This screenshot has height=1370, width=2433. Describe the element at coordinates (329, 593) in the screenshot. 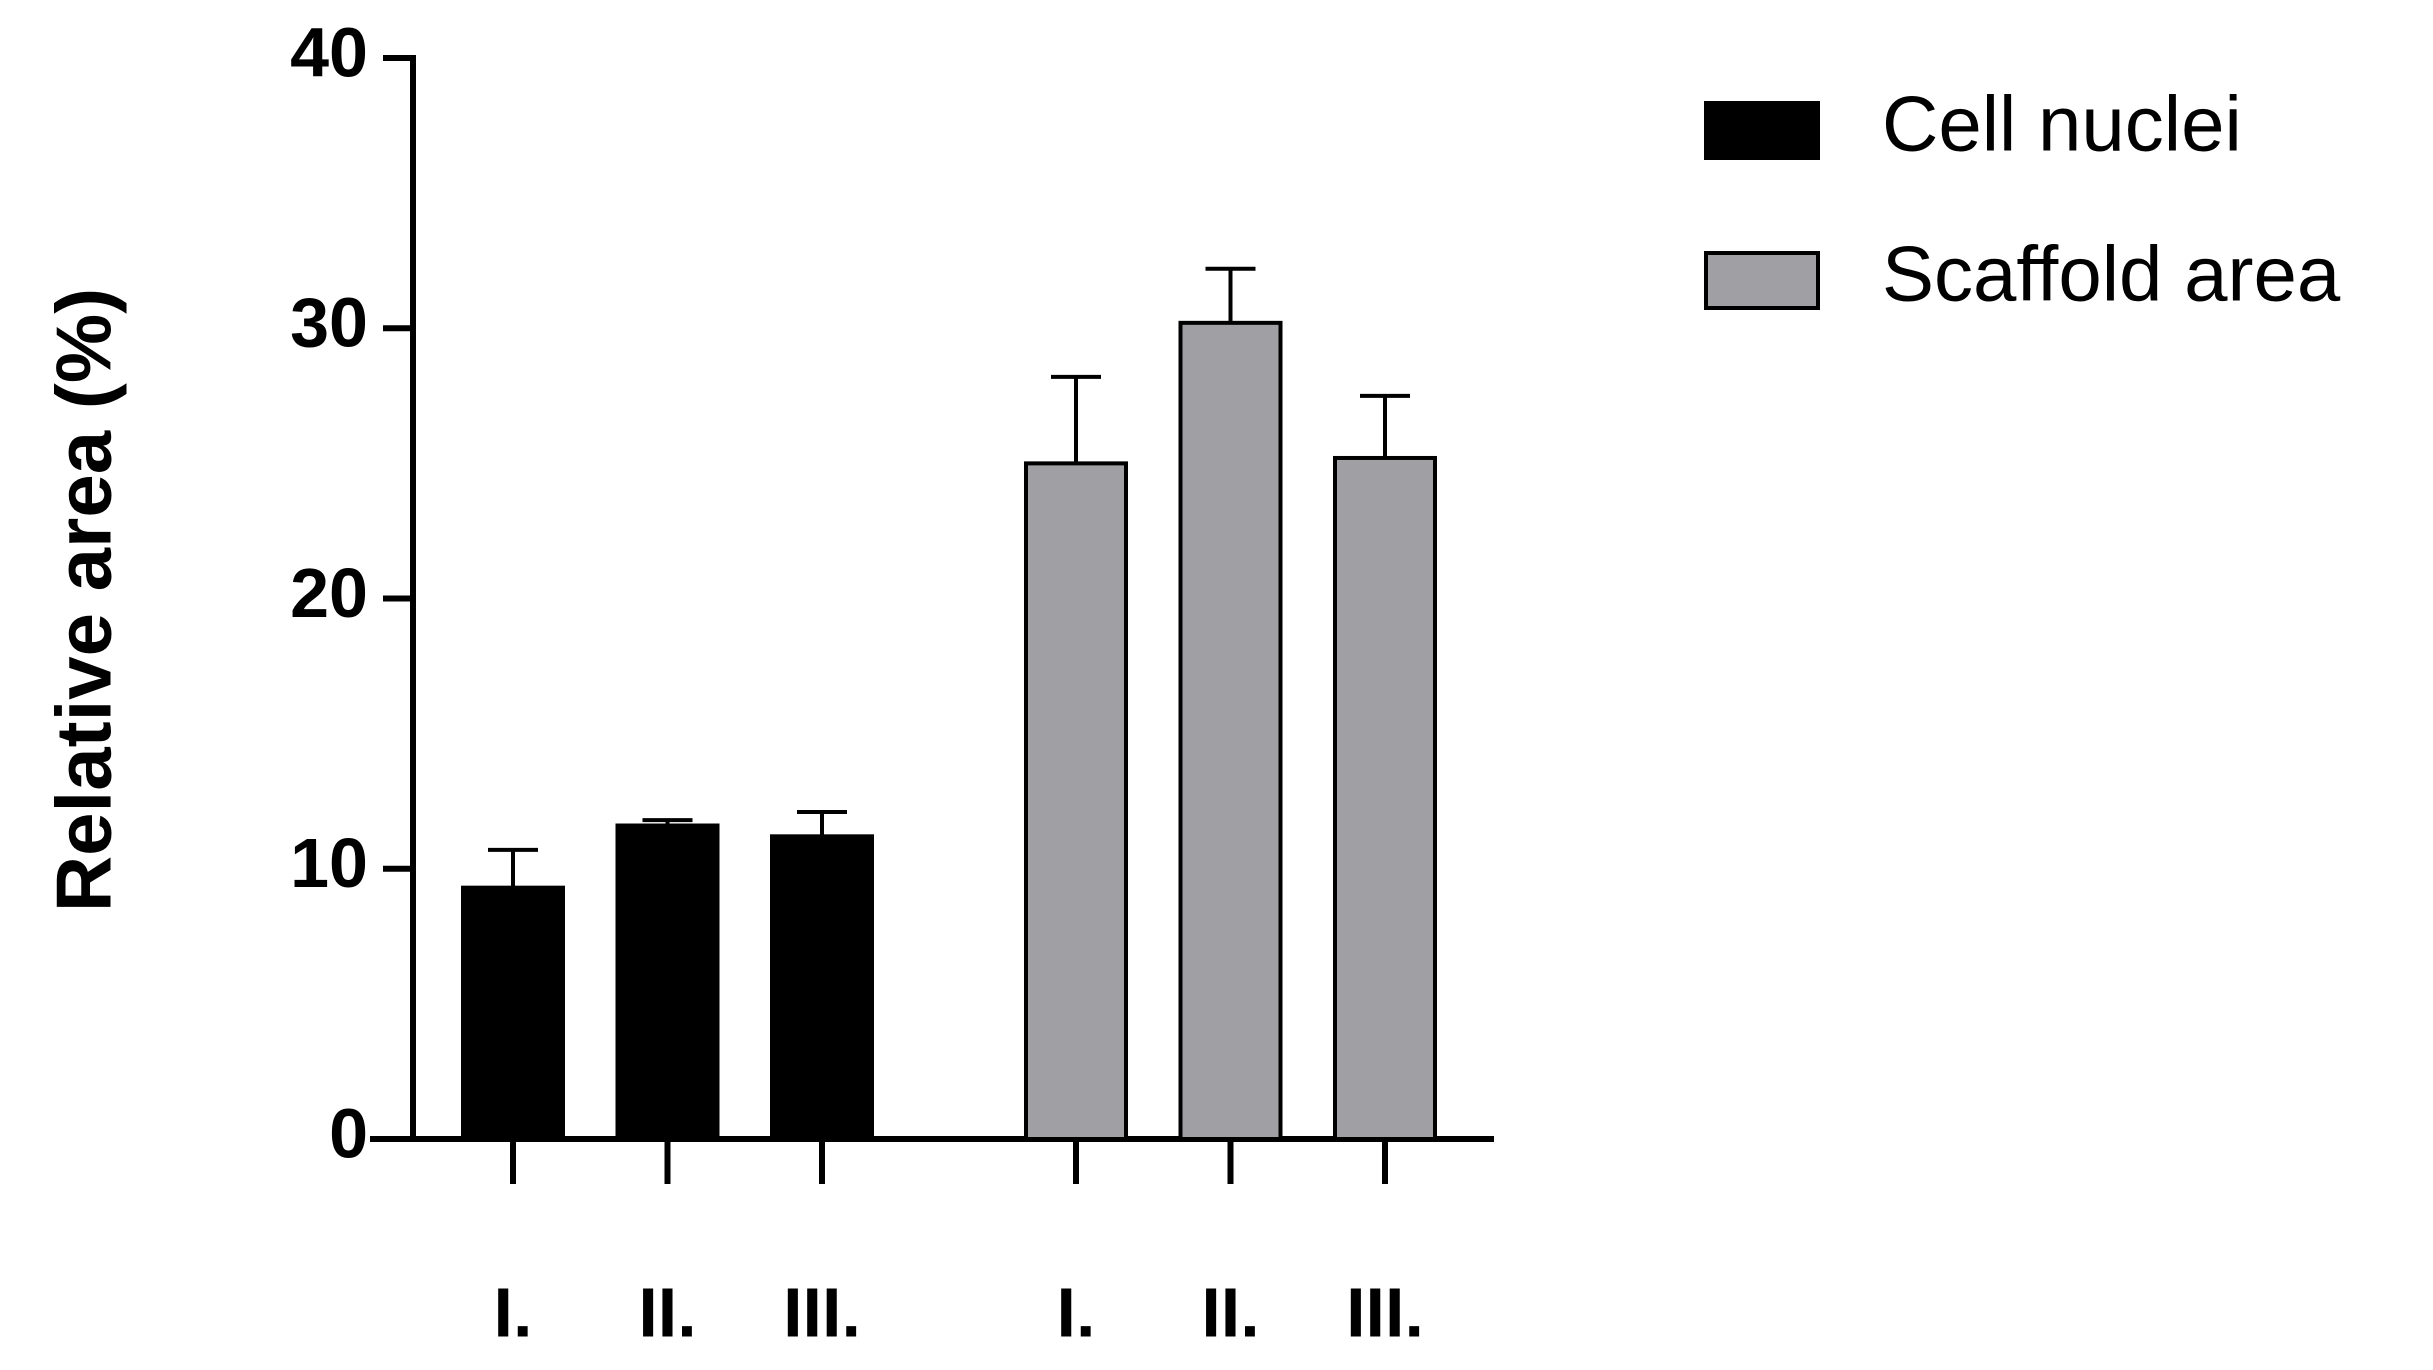

I see `y-tick-label: 20` at that location.